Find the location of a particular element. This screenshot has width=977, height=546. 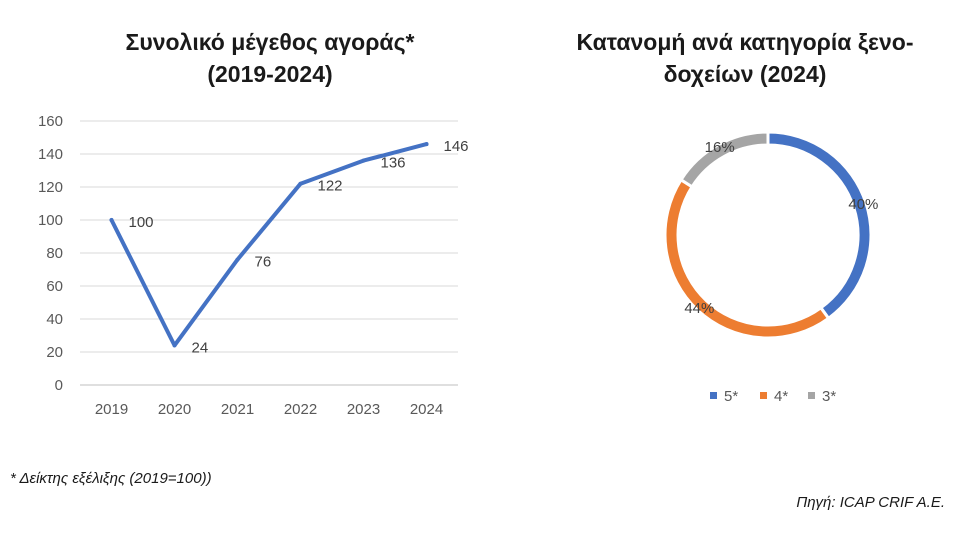

y-tick-label: 100 is located at coordinates (50, 220).